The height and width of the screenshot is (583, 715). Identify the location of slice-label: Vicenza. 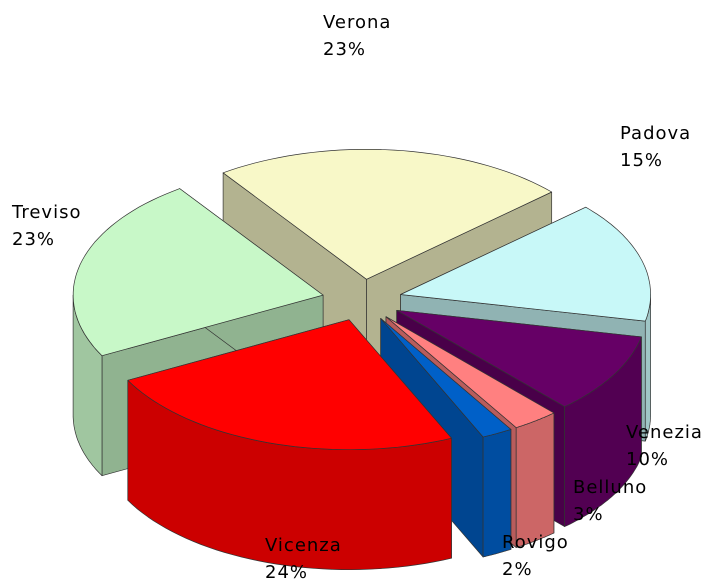
(303, 545).